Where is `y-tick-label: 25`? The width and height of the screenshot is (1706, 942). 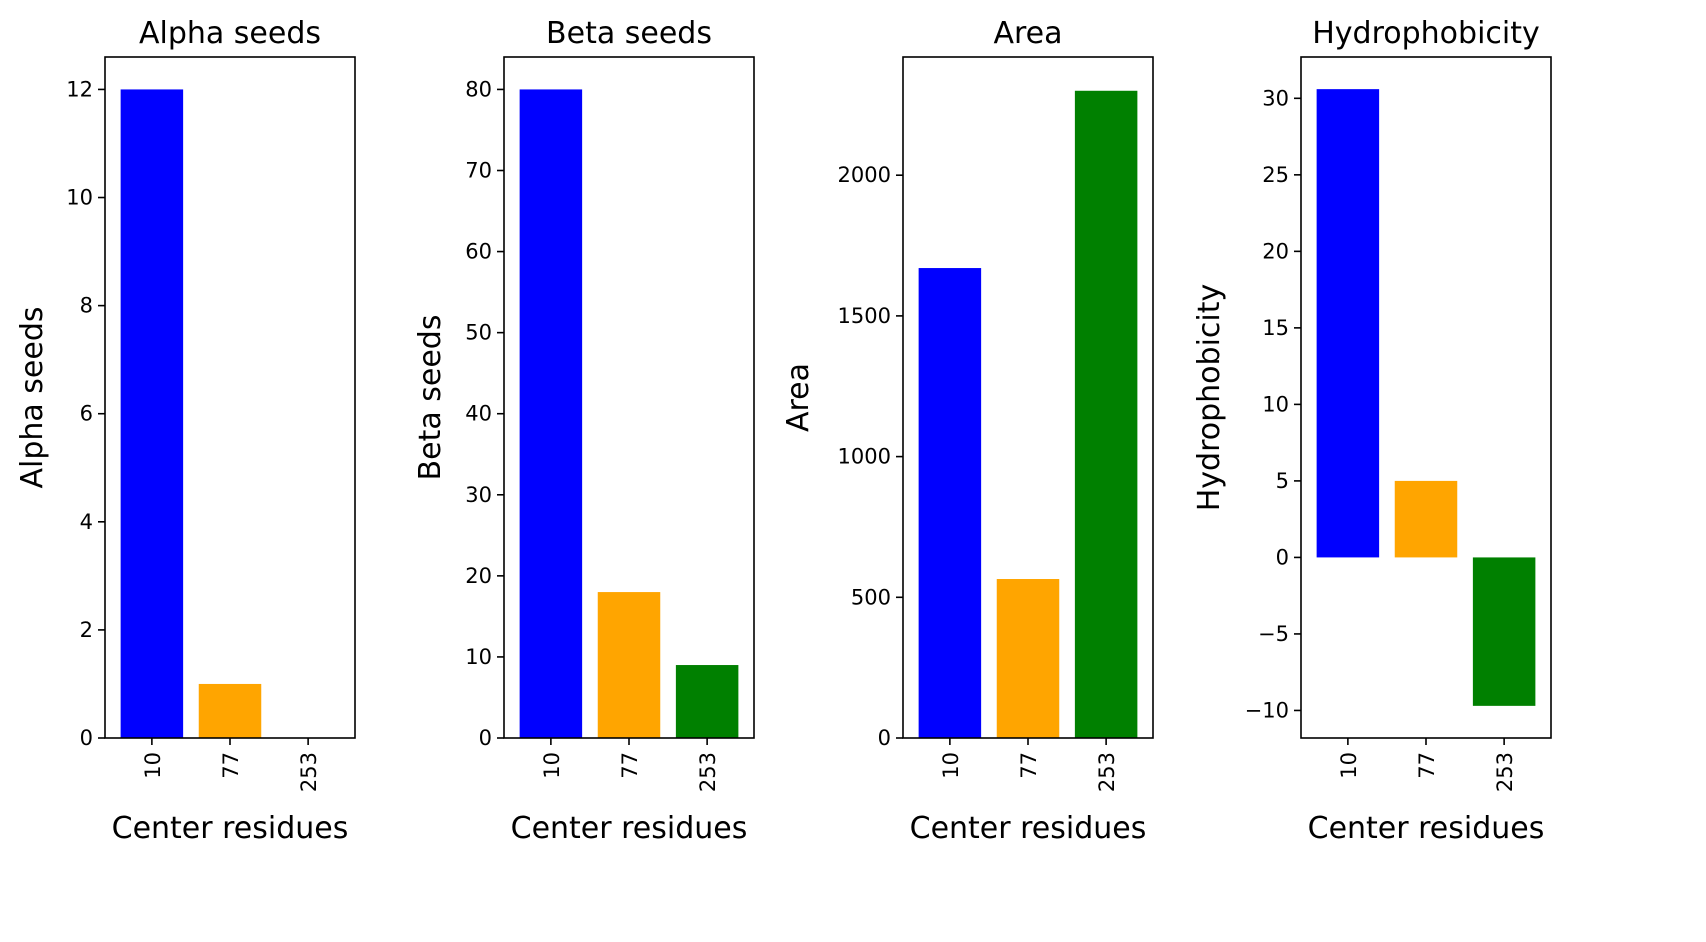
y-tick-label: 25 is located at coordinates (1275, 175).